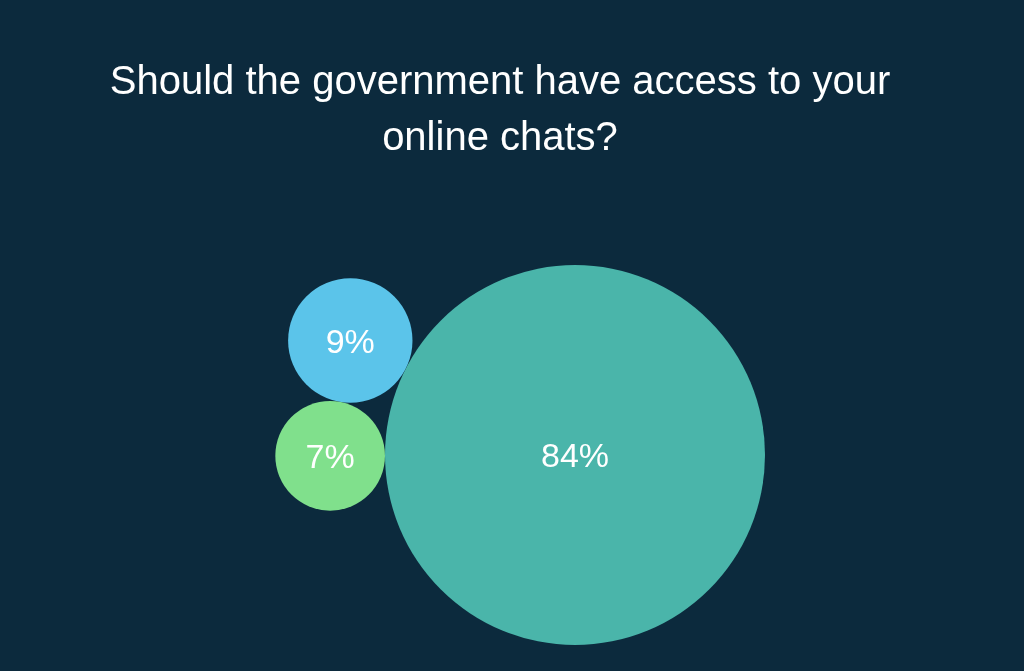 This screenshot has width=1024, height=671. Describe the element at coordinates (575, 455) in the screenshot. I see `data-label: 84%` at that location.